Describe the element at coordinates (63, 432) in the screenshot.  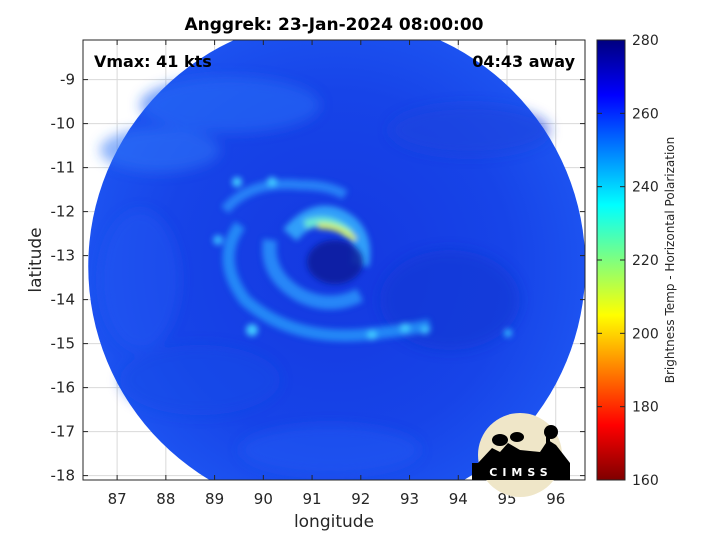
I see `y-tick-label: -17` at that location.